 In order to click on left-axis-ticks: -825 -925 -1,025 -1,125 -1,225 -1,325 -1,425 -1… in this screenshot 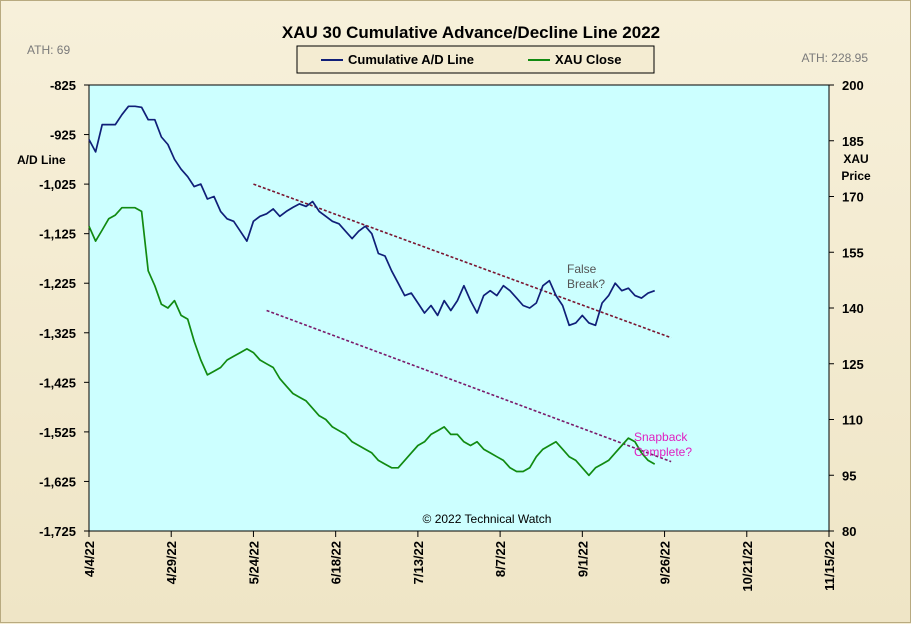, I will do `click(64, 308)`.